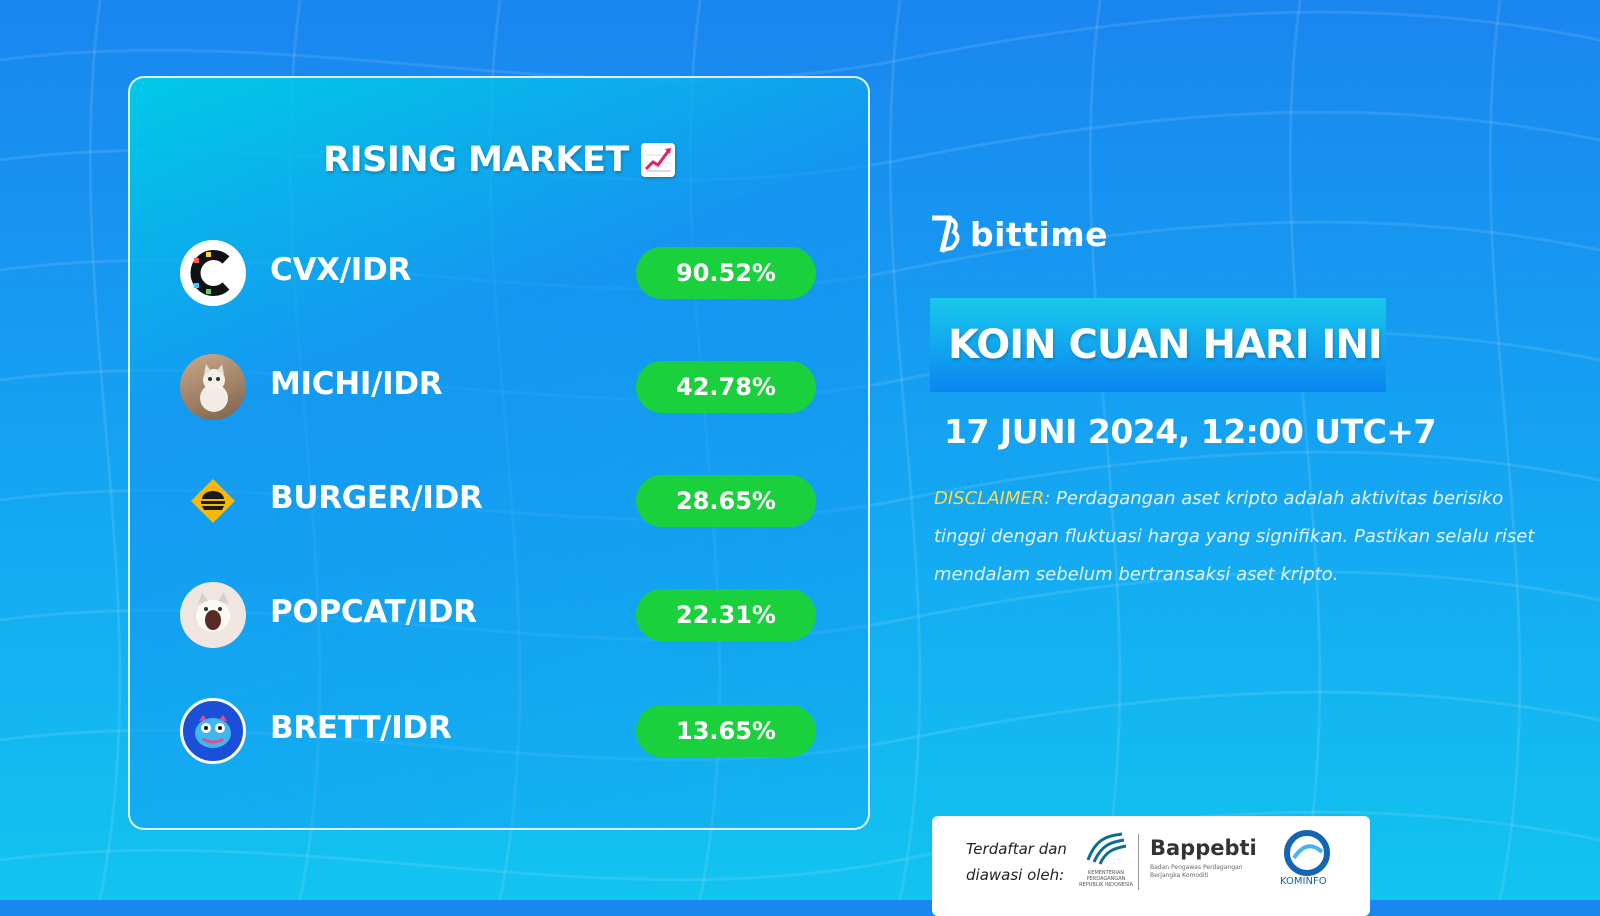  I want to click on list-item: CVX/IDR 90.52%, so click(500, 274).